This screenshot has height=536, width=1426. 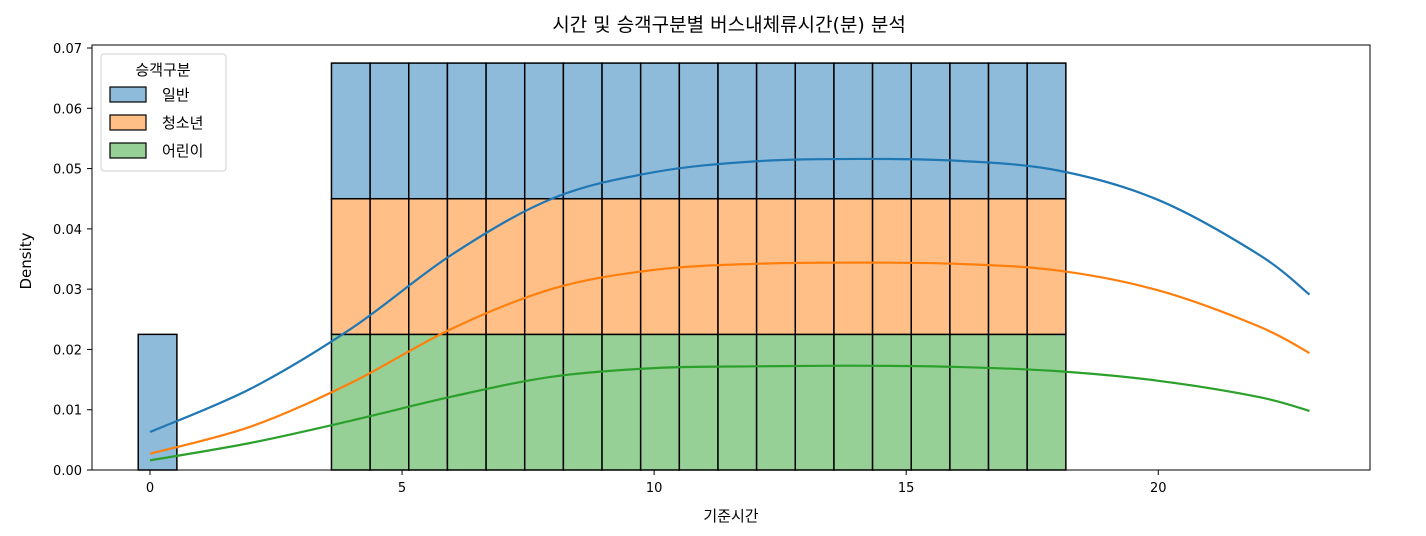 What do you see at coordinates (698, 131) in the screenshot?
I see `bar-일반-14` at bounding box center [698, 131].